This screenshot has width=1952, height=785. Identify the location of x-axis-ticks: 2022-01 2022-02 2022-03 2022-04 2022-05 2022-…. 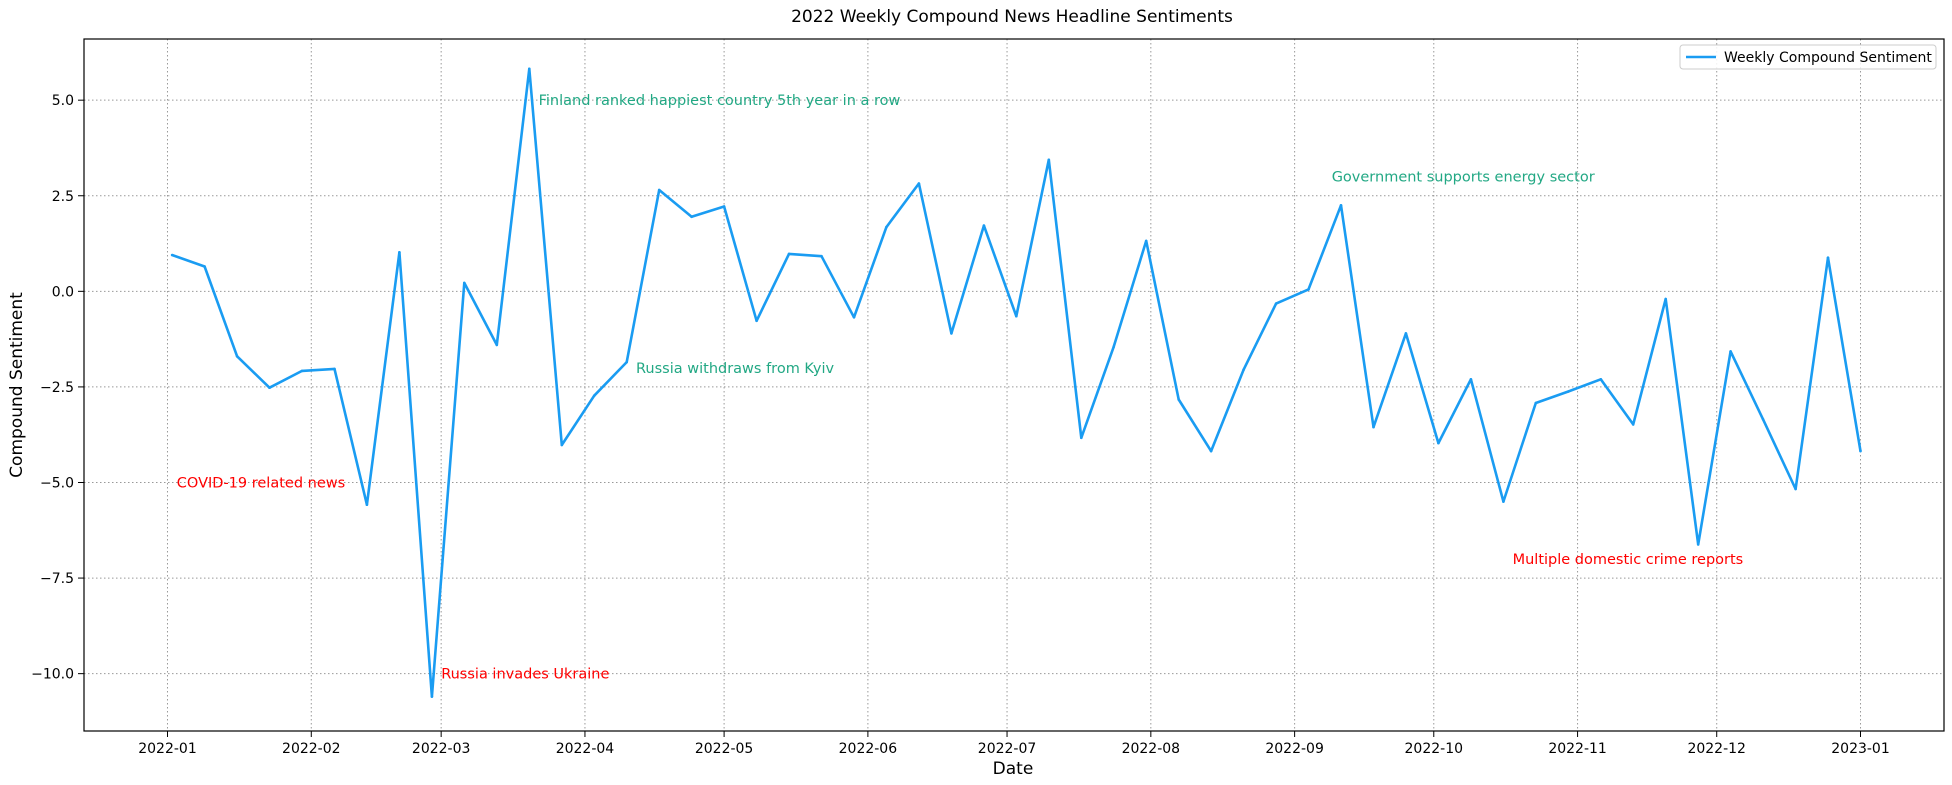
(1014, 744).